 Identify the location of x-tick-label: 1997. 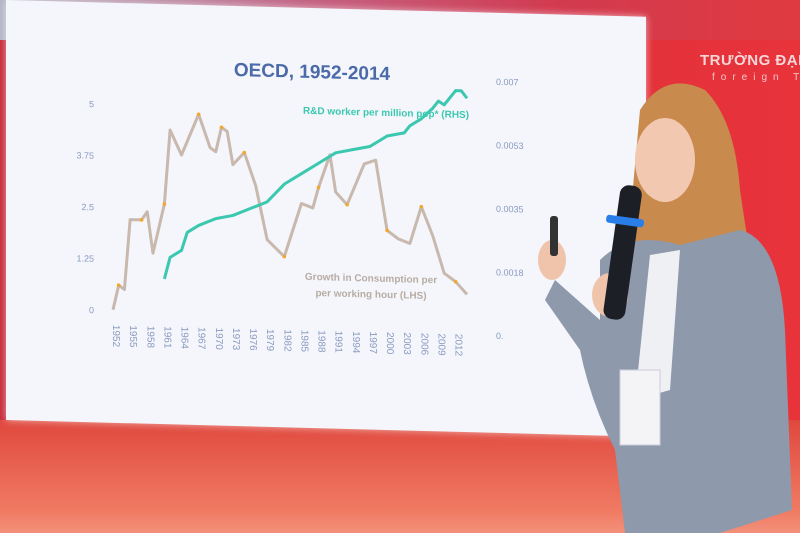
(372, 342).